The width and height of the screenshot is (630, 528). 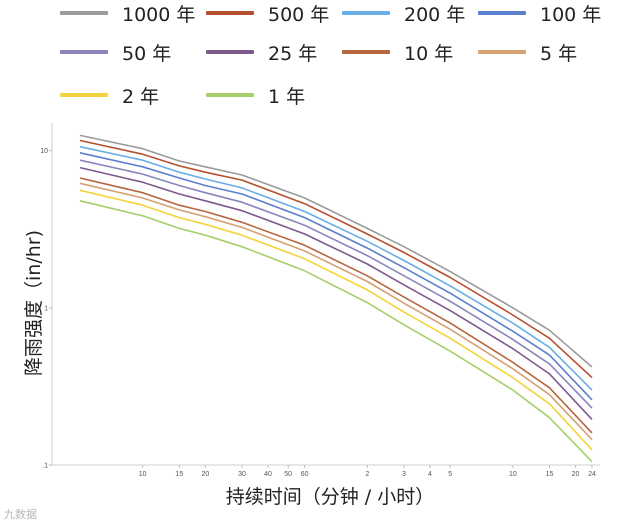 What do you see at coordinates (261, 52) in the screenshot?
I see `legend-item: 25 年` at bounding box center [261, 52].